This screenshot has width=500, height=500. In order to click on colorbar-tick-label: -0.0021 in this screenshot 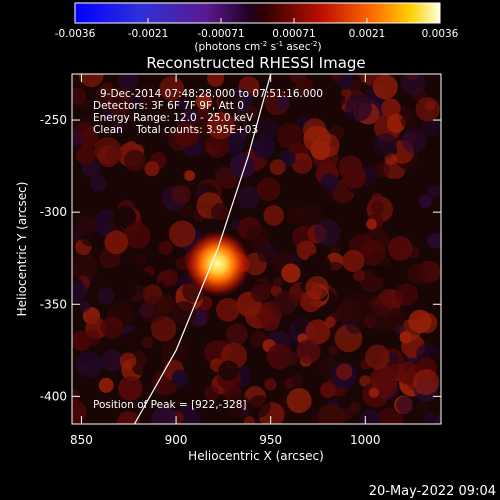, I will do `click(148, 34)`.